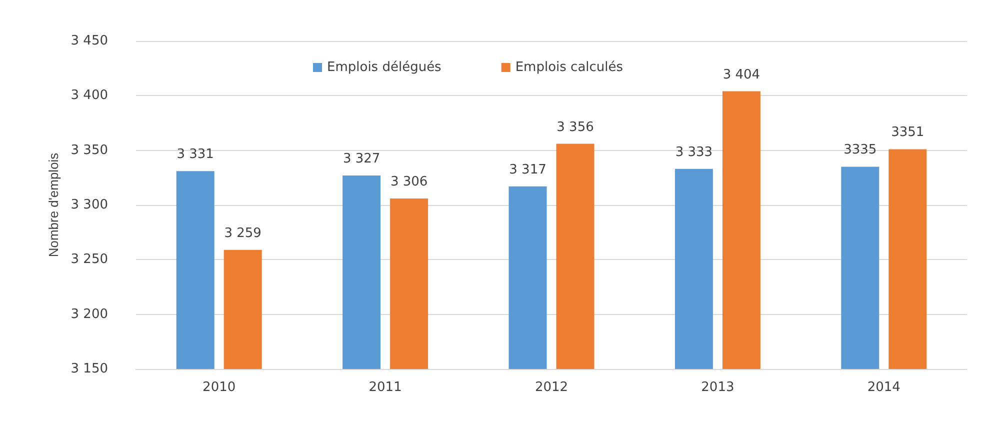 The width and height of the screenshot is (988, 448). Describe the element at coordinates (569, 67) in the screenshot. I see `legend-label: Emplois calculés` at that location.